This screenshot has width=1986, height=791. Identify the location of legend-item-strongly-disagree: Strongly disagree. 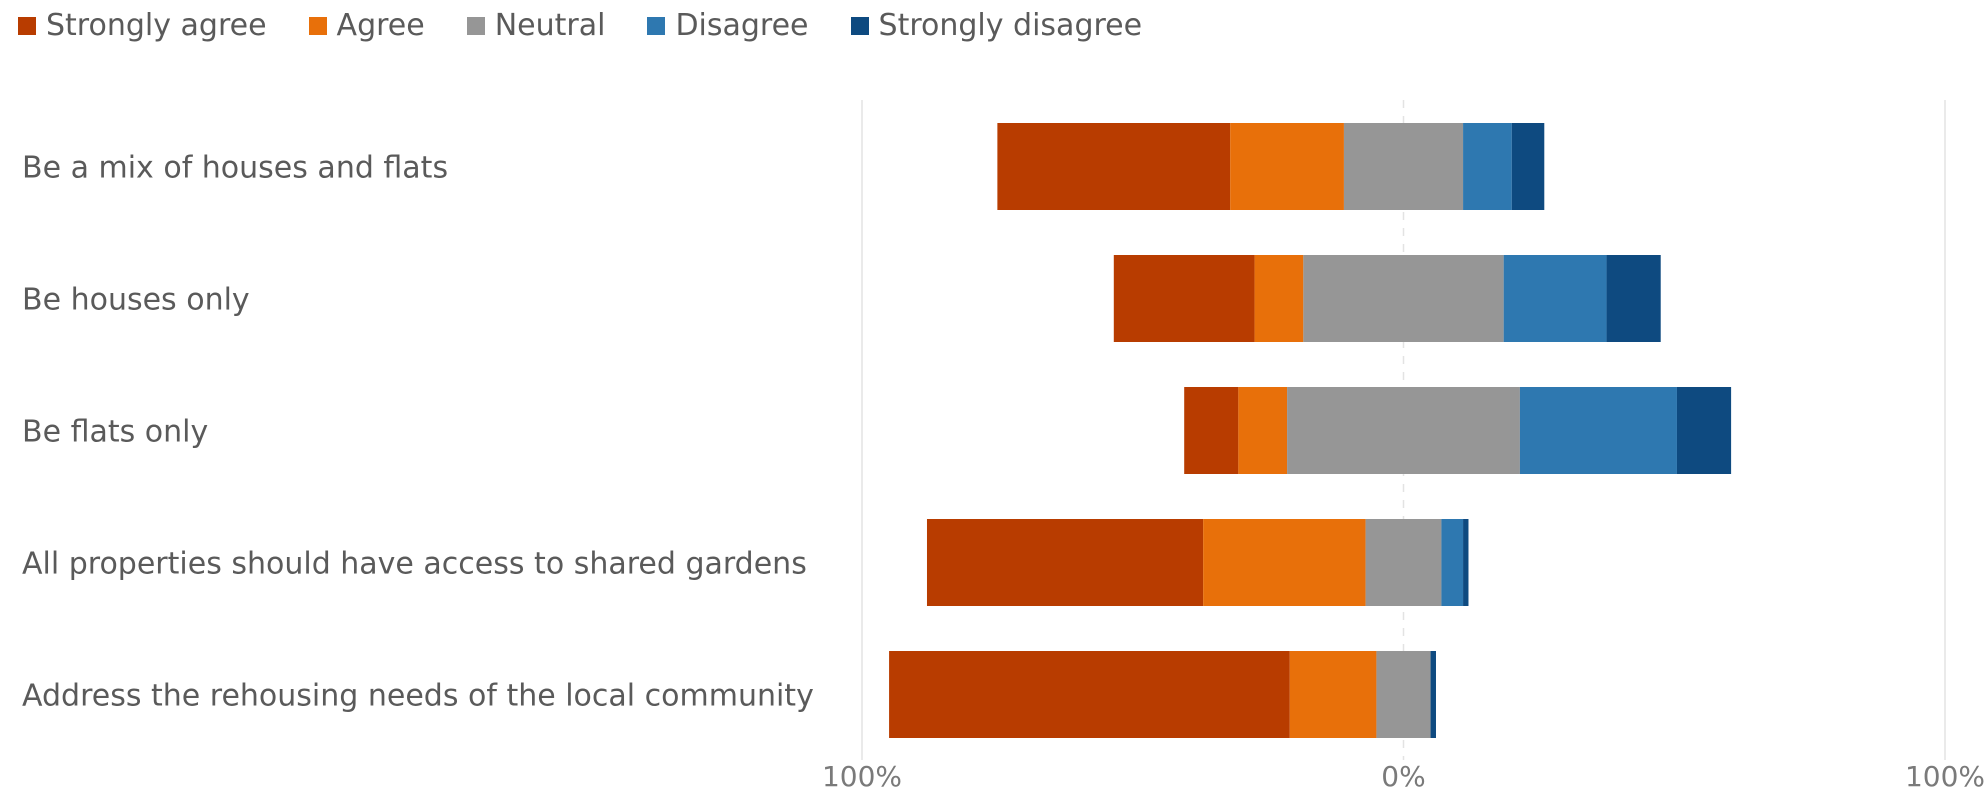
(996, 25).